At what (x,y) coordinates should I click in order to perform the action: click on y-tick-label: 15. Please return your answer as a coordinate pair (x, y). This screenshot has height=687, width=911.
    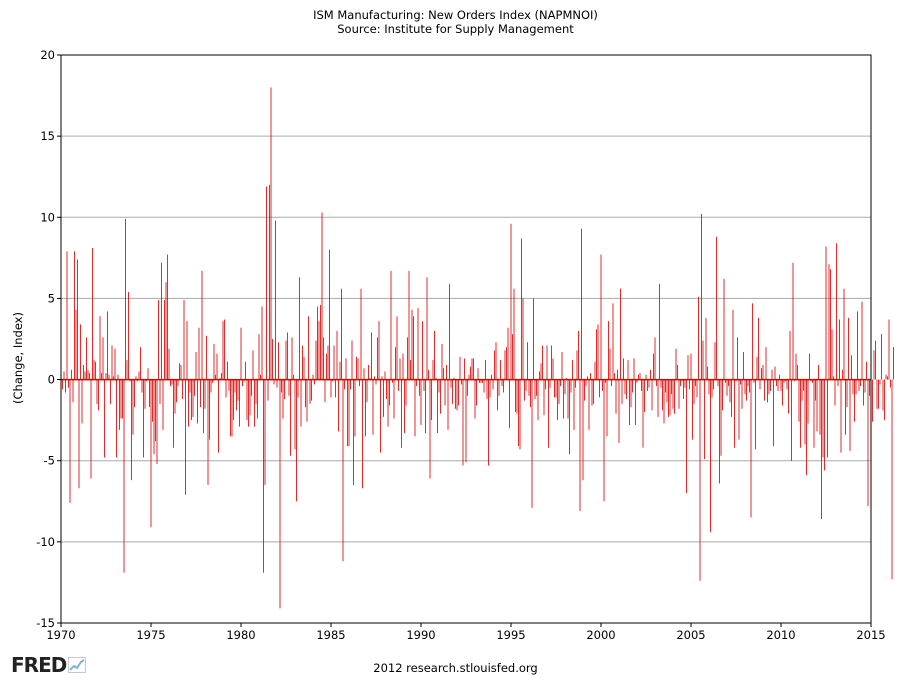
    Looking at the image, I should click on (47, 136).